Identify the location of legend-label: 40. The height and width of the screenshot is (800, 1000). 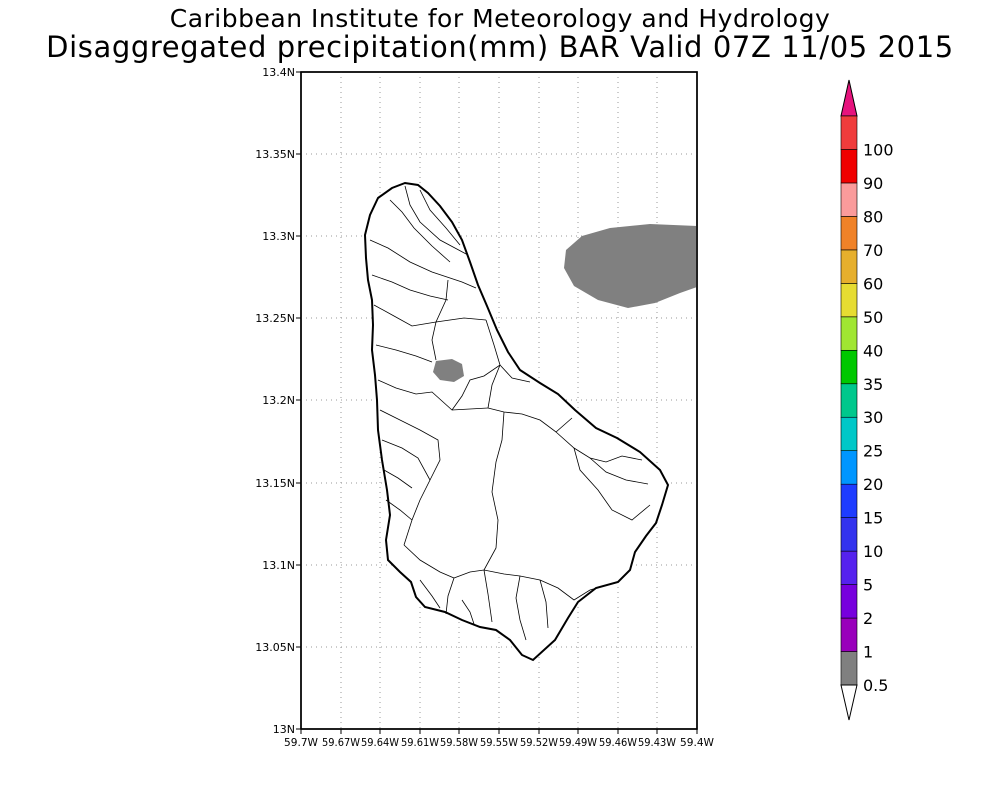
(873, 350).